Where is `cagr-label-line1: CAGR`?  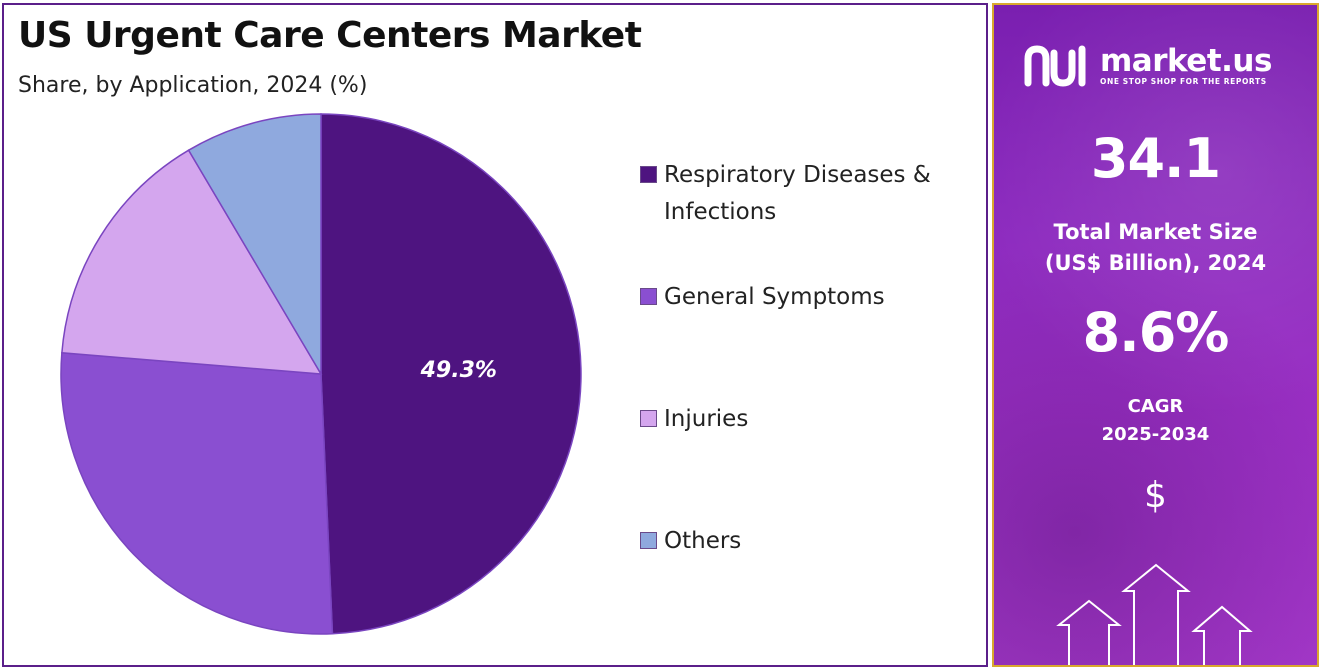 cagr-label-line1: CAGR is located at coordinates (1155, 406).